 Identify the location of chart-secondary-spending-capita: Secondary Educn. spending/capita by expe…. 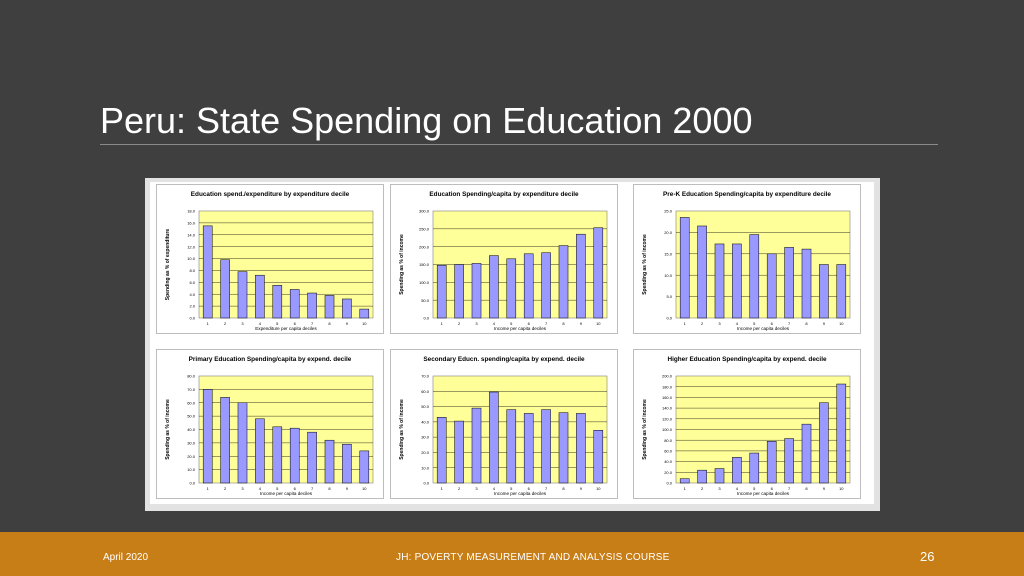
(504, 424).